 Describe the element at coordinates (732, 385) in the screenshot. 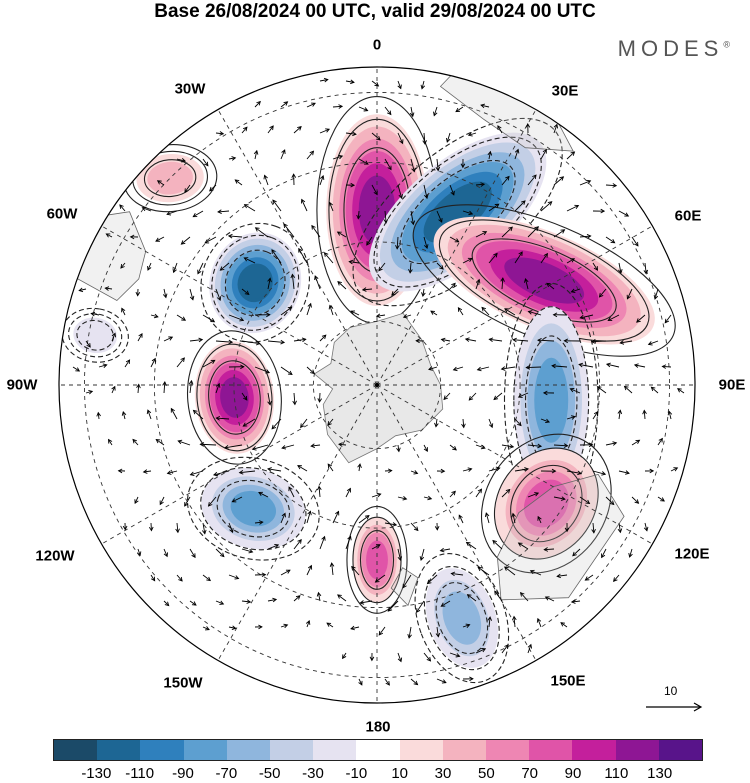

I see `lon-label-90e: 90E` at that location.